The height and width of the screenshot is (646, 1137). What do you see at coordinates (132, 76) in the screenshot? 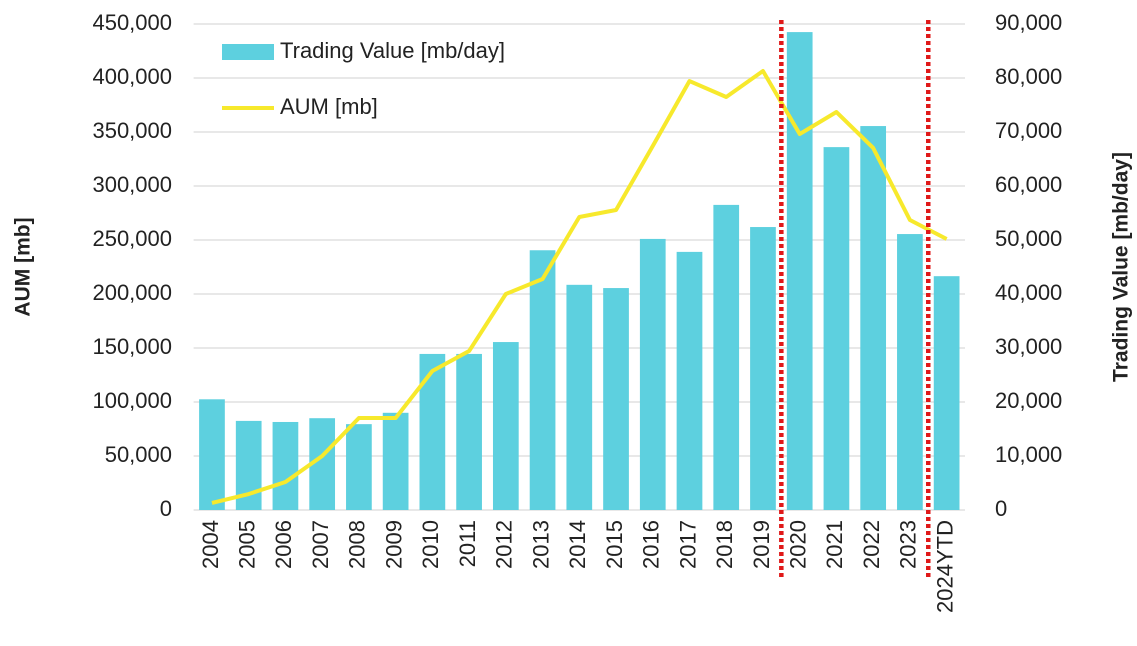
I see `y-tick-label: 400,000` at bounding box center [132, 76].